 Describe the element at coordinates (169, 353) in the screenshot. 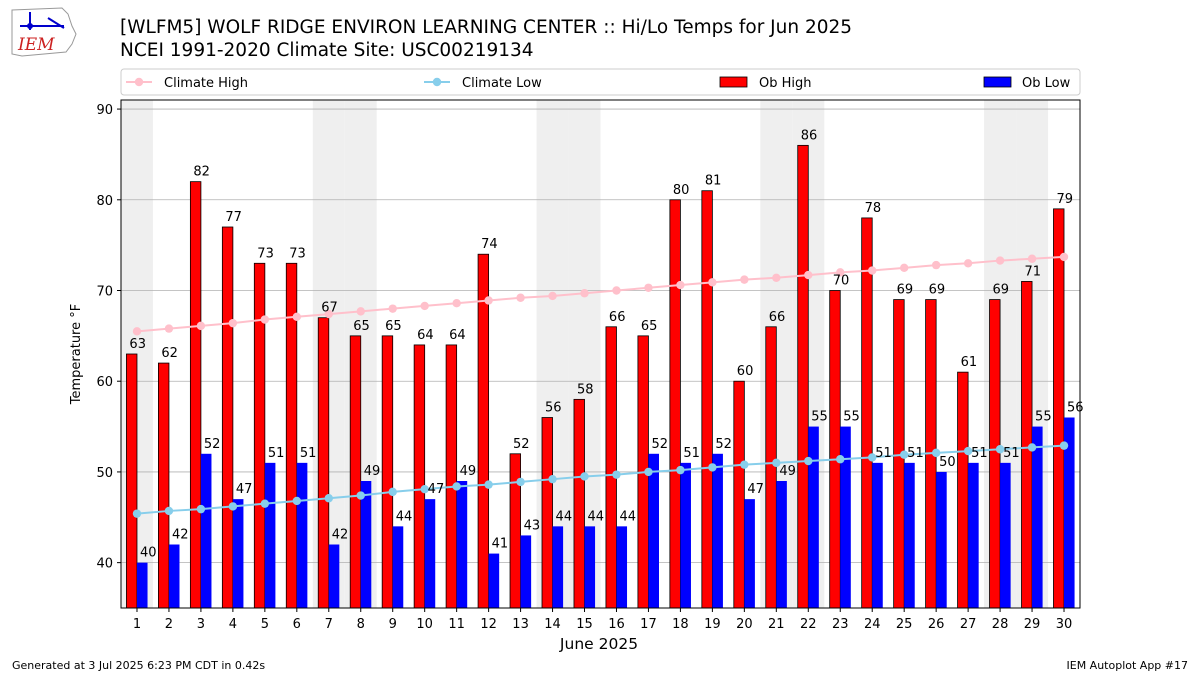

I see `ob-high-label-2: 62` at that location.